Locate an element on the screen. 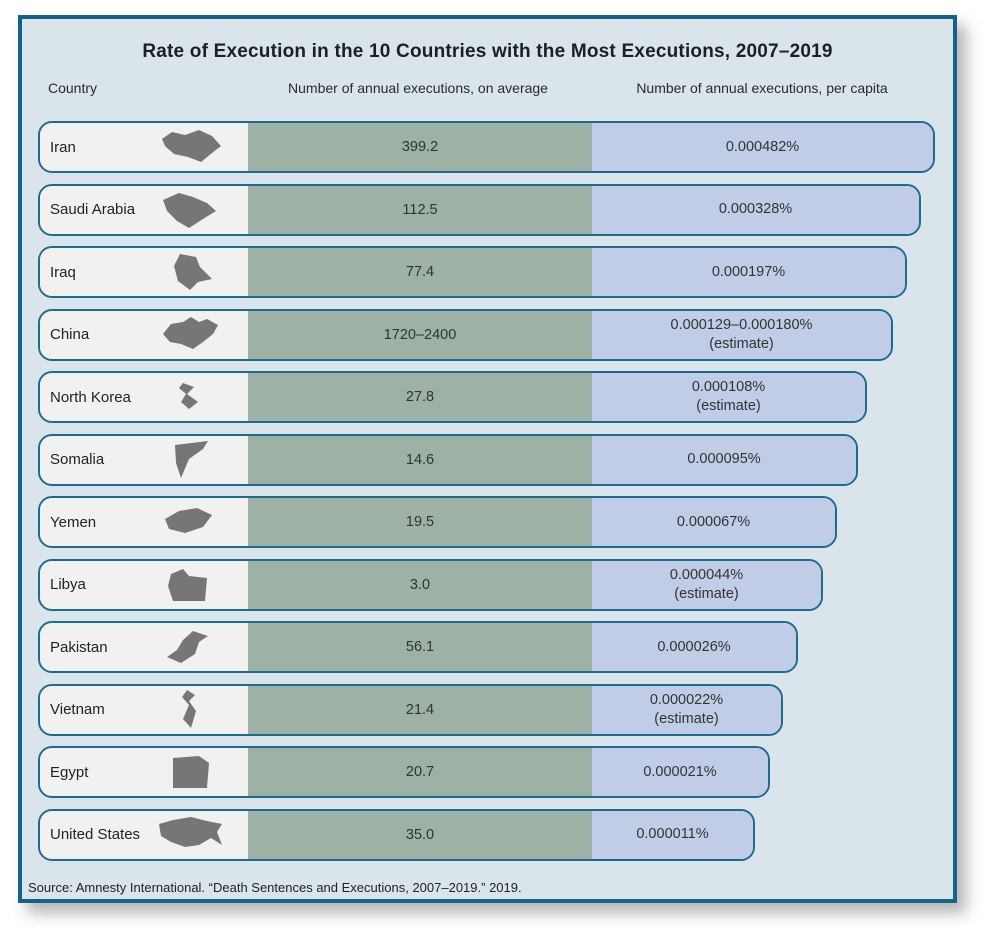 Image resolution: width=1004 pixels, height=951 pixels. average-executions-text: 77.4 is located at coordinates (420, 272).